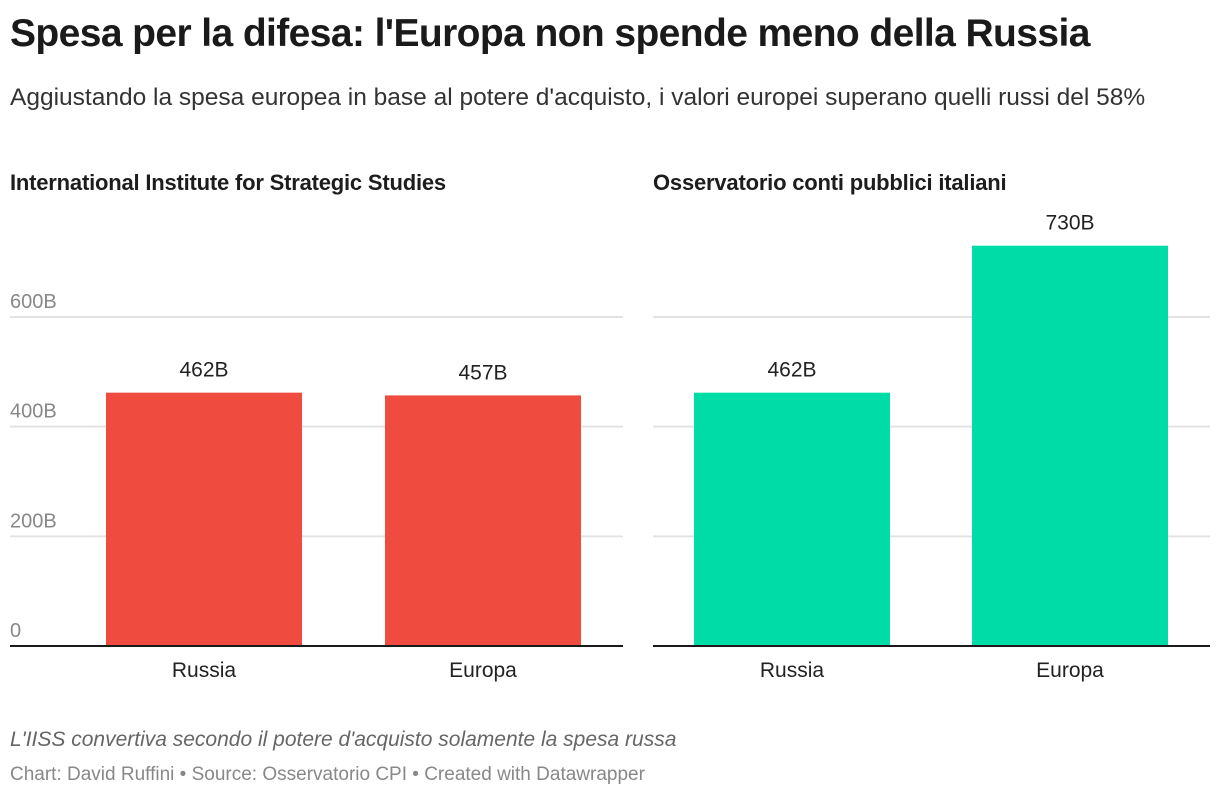  Describe the element at coordinates (830, 182) in the screenshot. I see `panel-title-ocpi: Osservatorio conti pubblici italiani` at that location.